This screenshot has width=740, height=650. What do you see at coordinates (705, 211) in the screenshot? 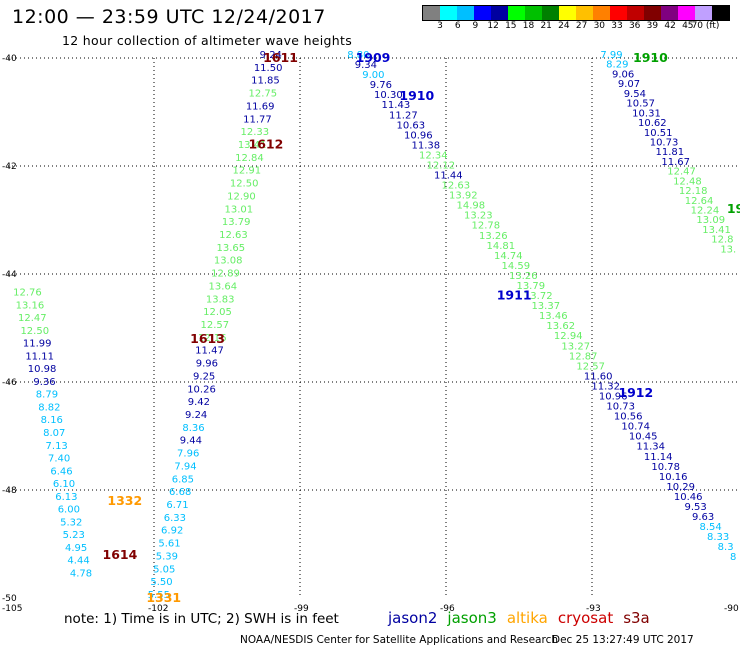
I see `wave-height-value: 12.24` at bounding box center [705, 211].